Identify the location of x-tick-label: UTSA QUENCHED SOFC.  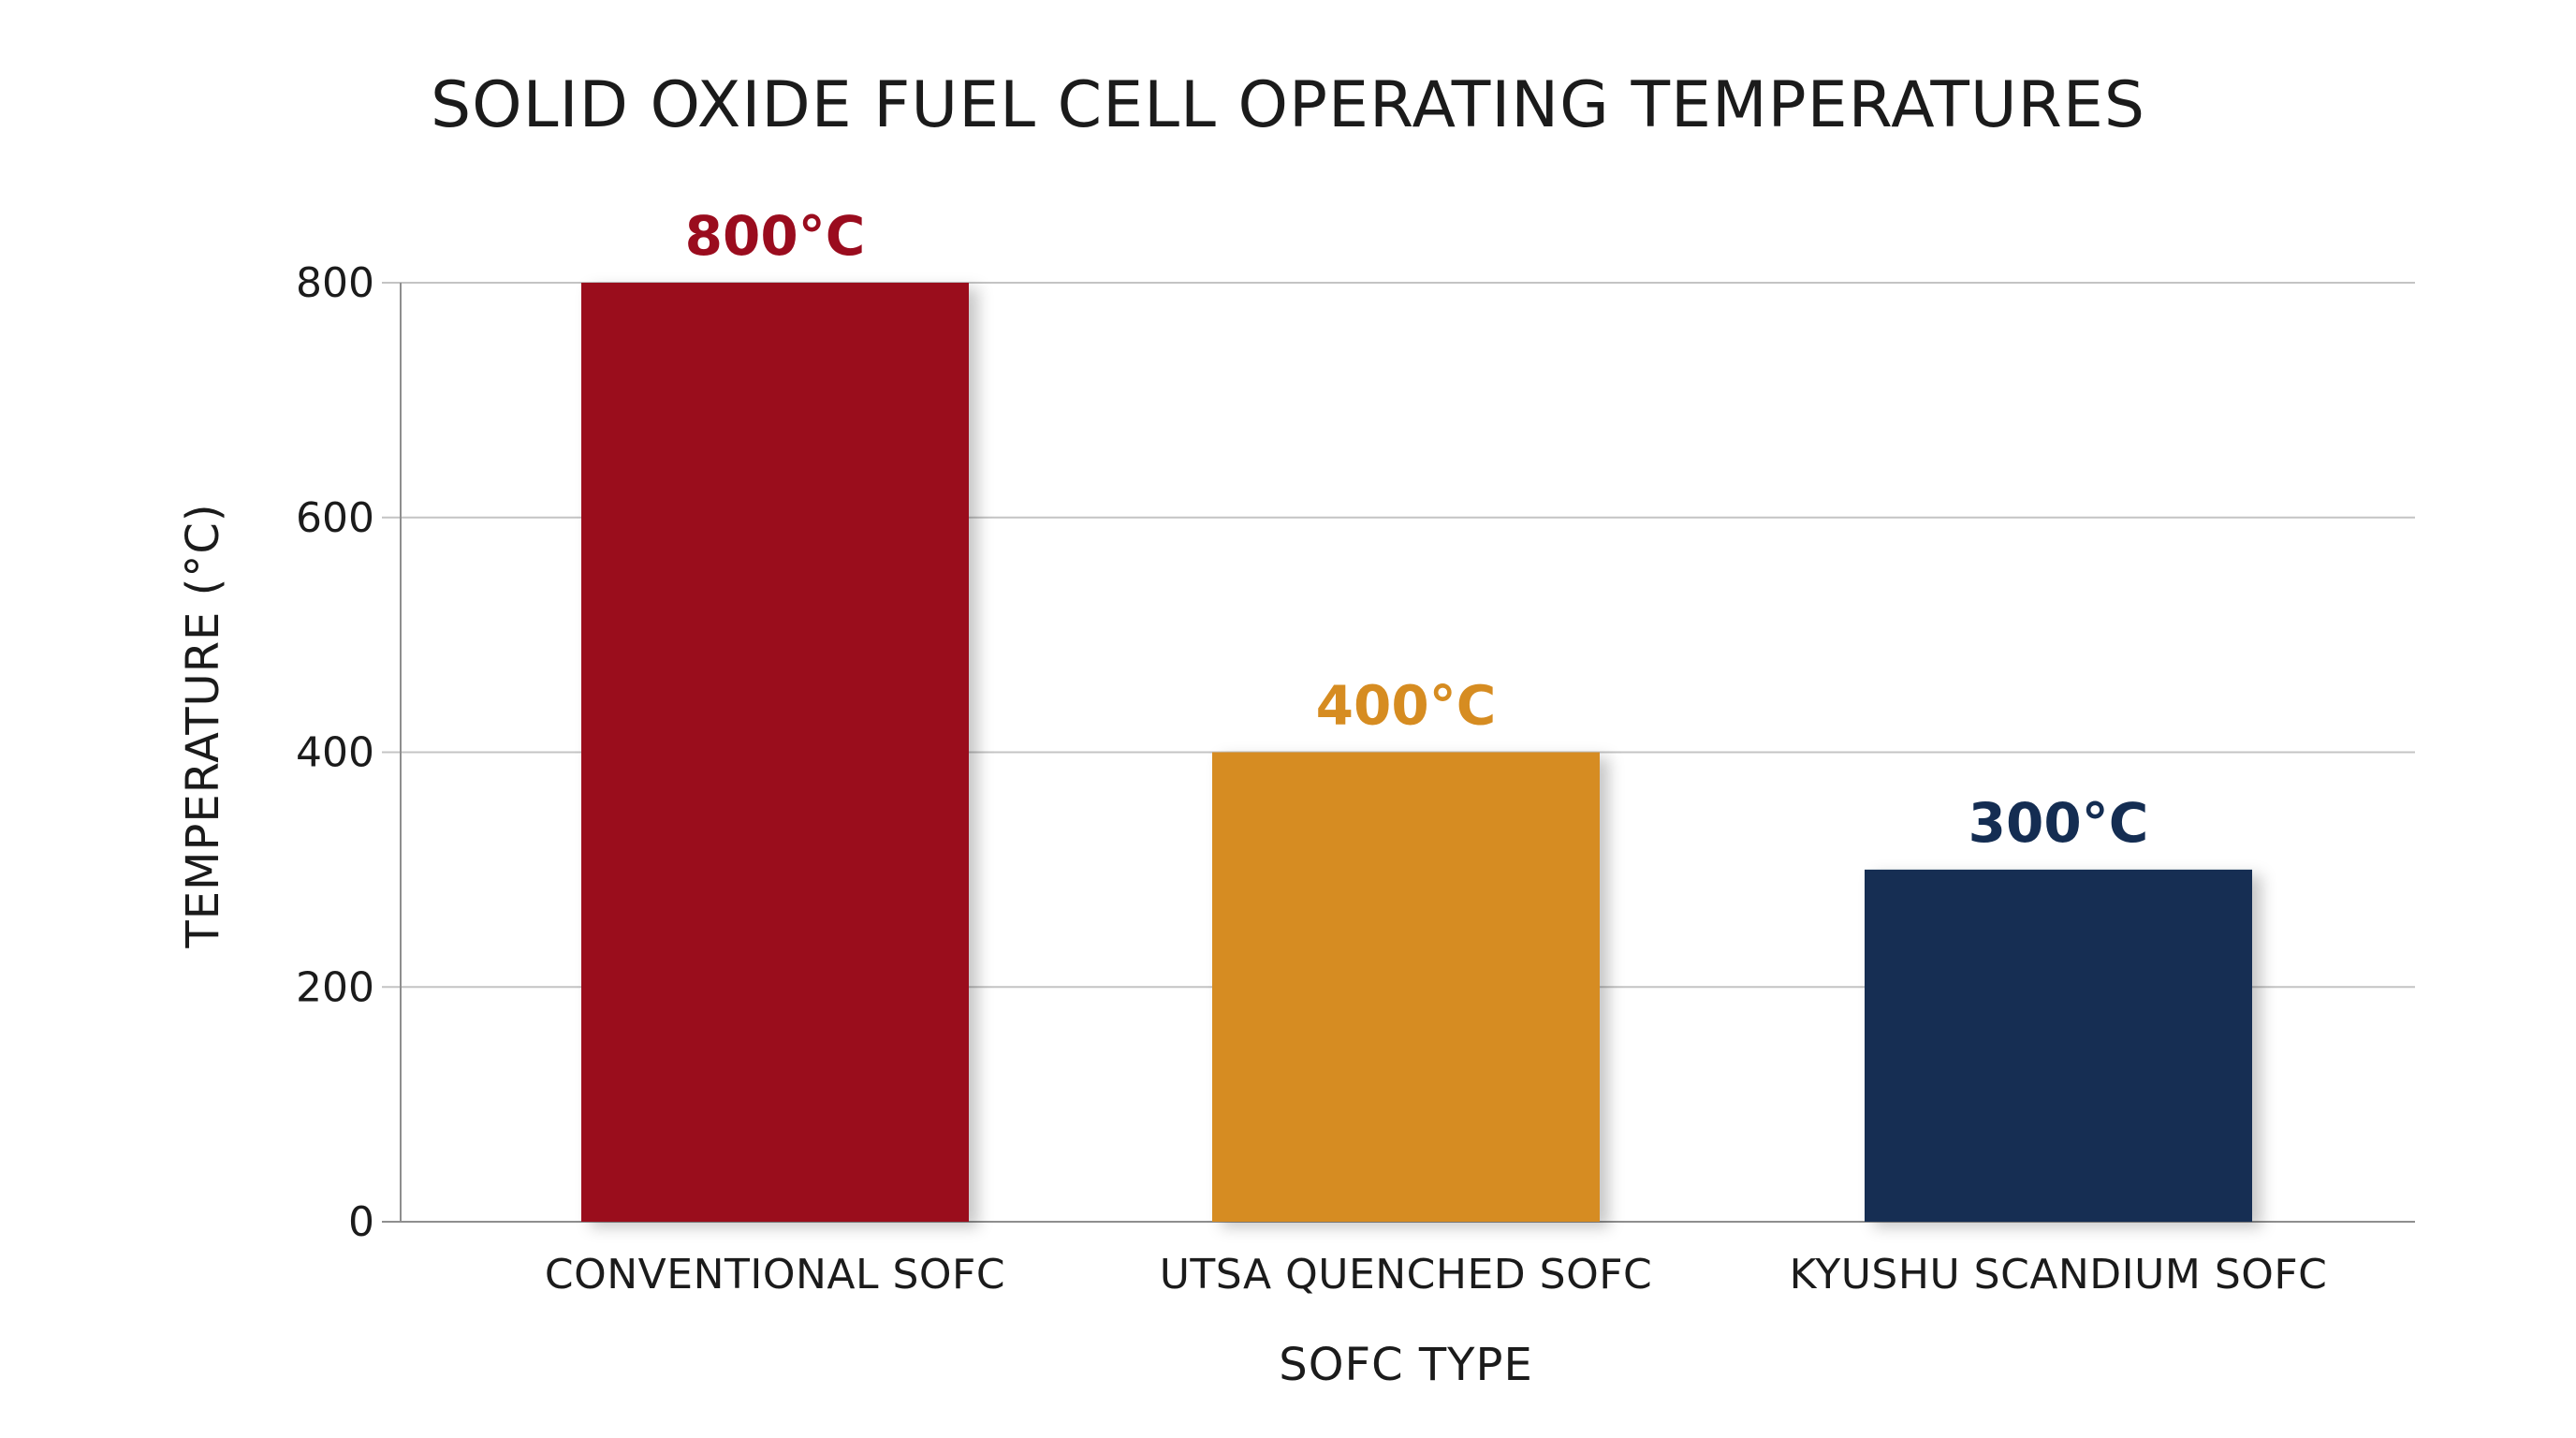
(1406, 1275).